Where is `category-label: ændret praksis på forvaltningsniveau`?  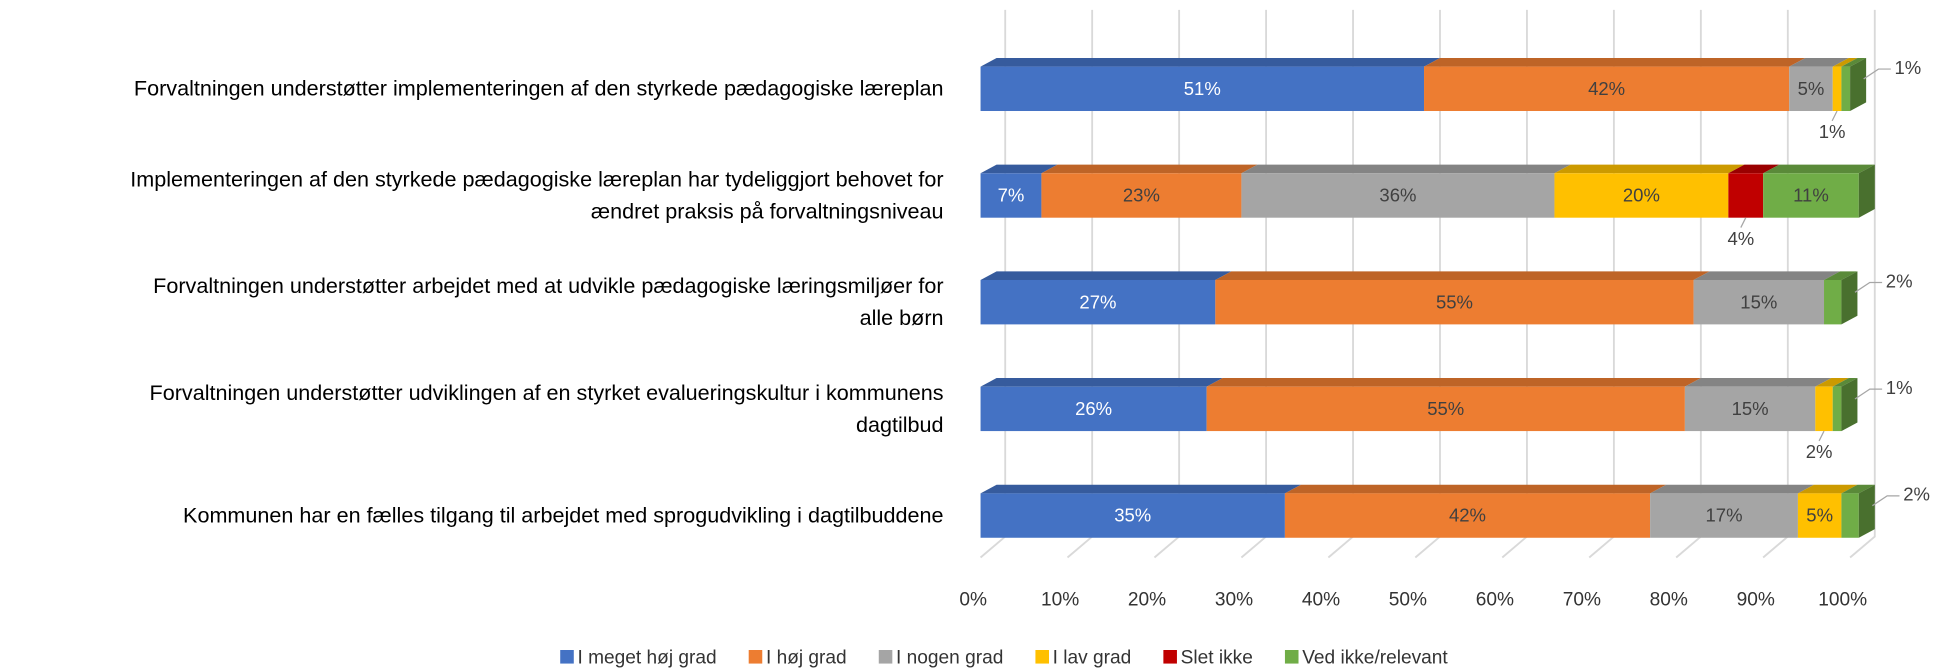 category-label: ændret praksis på forvaltningsniveau is located at coordinates (767, 210).